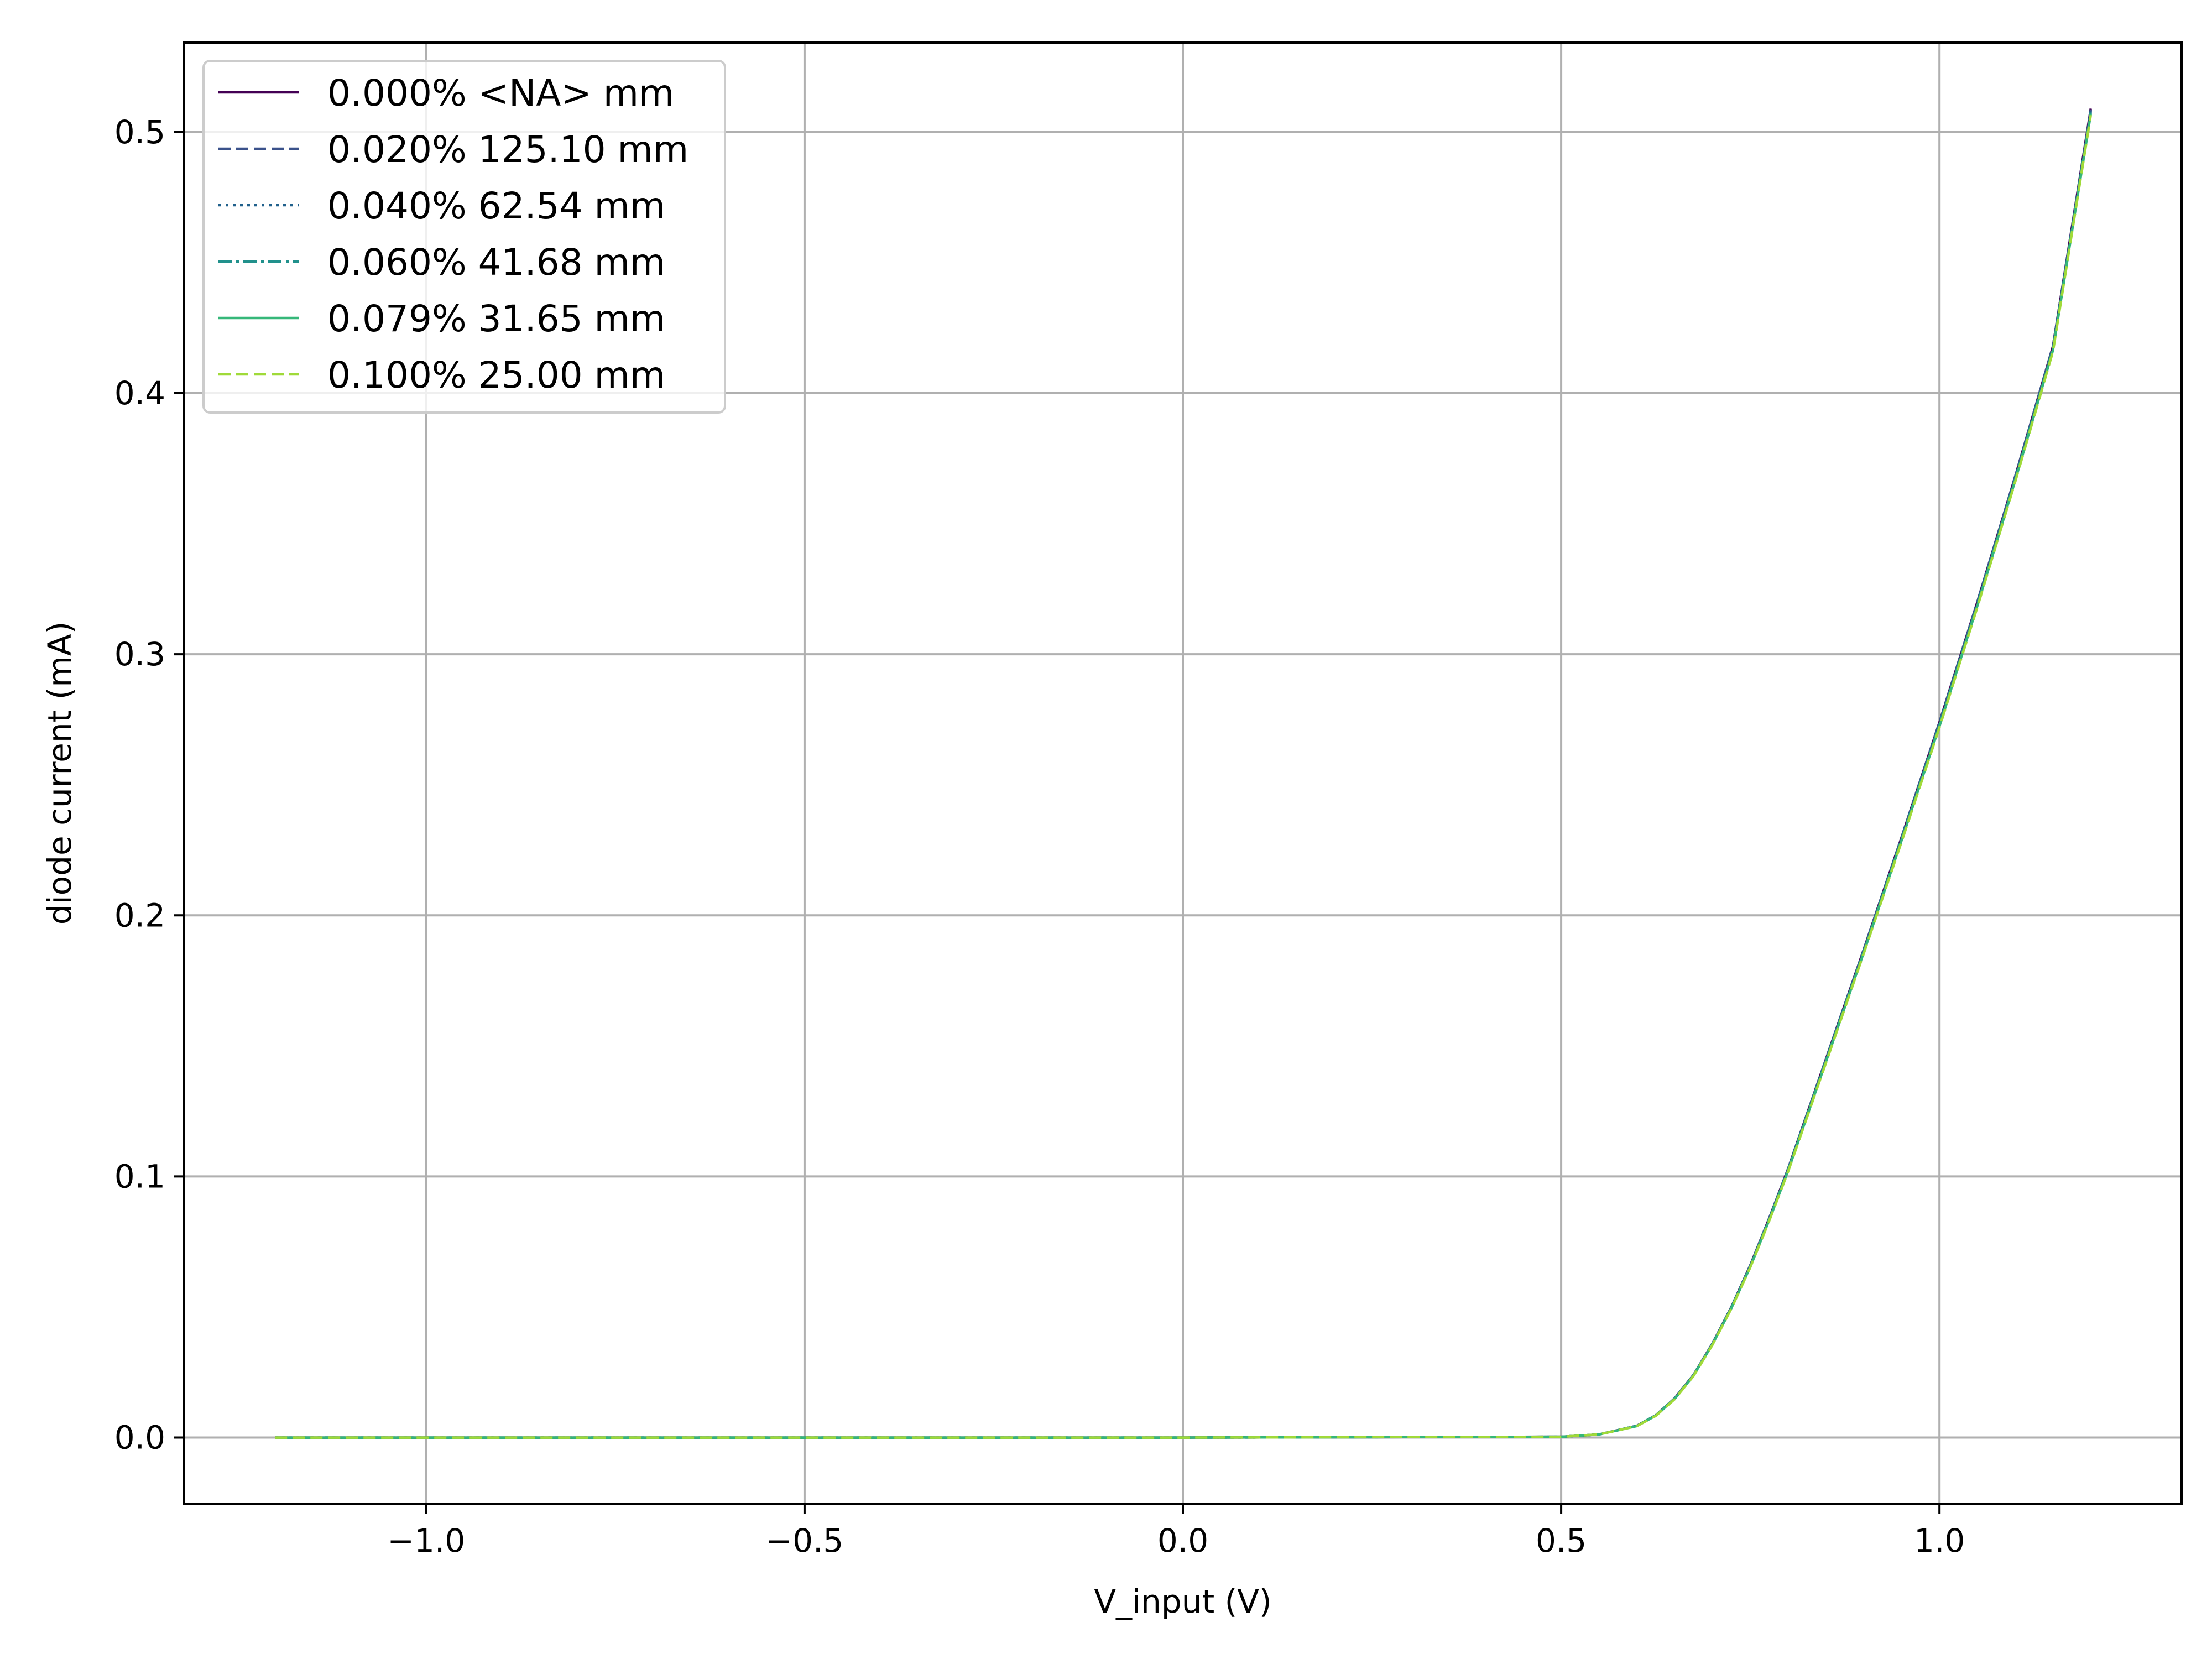  Describe the element at coordinates (1940, 1541) in the screenshot. I see `x-tick-label: 1.0` at that location.